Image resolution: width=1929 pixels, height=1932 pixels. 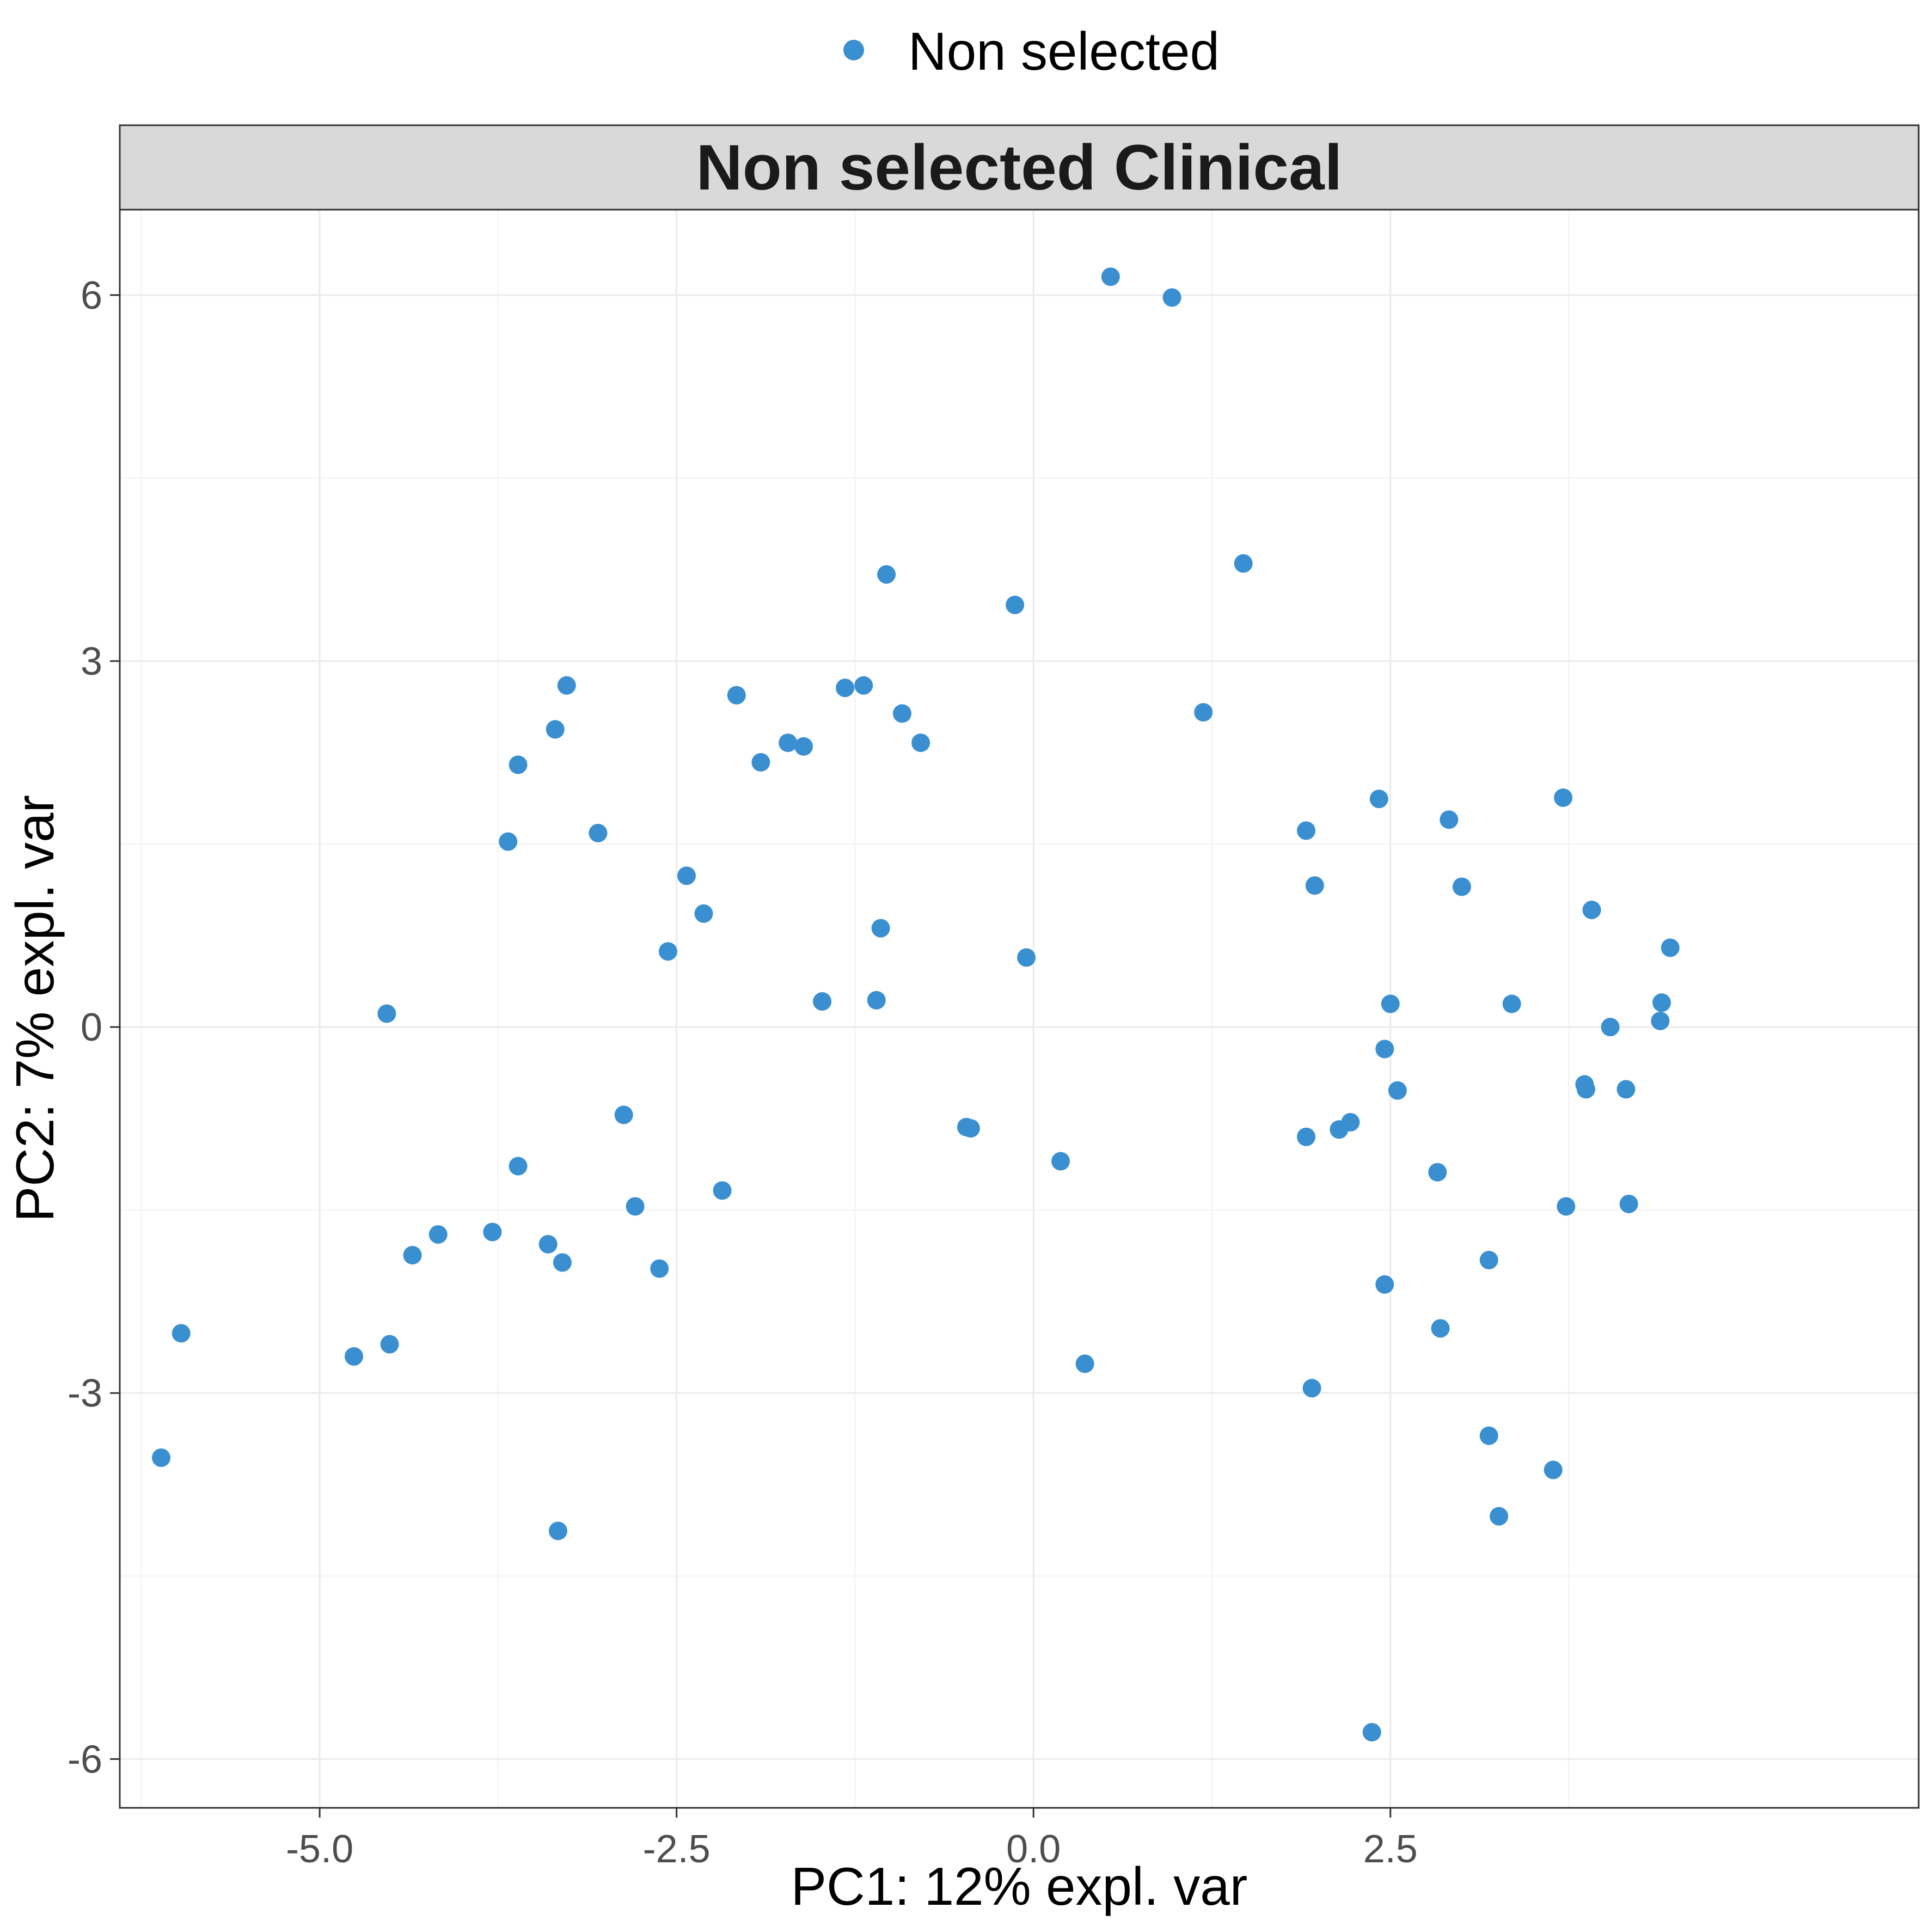 I want to click on y-tick-label: 0, so click(x=91, y=1027).